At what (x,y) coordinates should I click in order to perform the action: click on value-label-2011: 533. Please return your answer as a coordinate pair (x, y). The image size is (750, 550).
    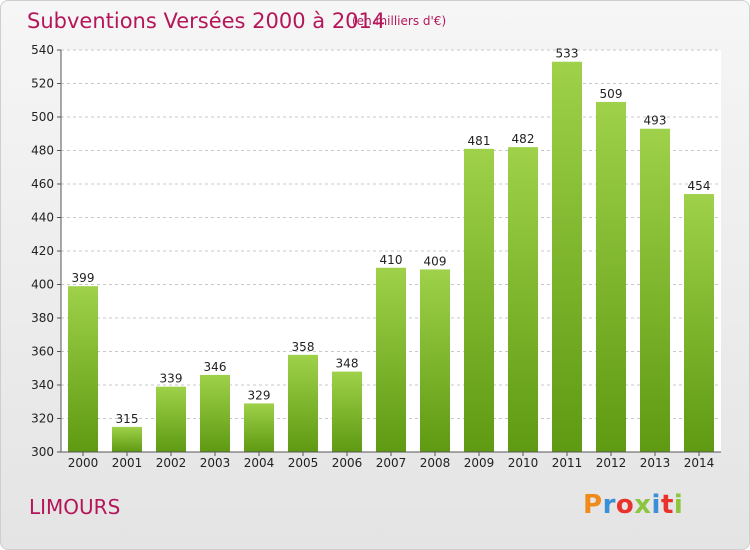
    Looking at the image, I should click on (567, 54).